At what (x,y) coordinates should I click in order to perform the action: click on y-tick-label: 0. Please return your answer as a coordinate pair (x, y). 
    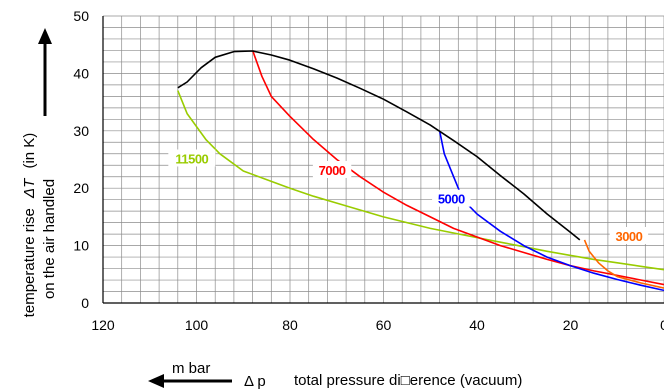
    Looking at the image, I should click on (85, 303).